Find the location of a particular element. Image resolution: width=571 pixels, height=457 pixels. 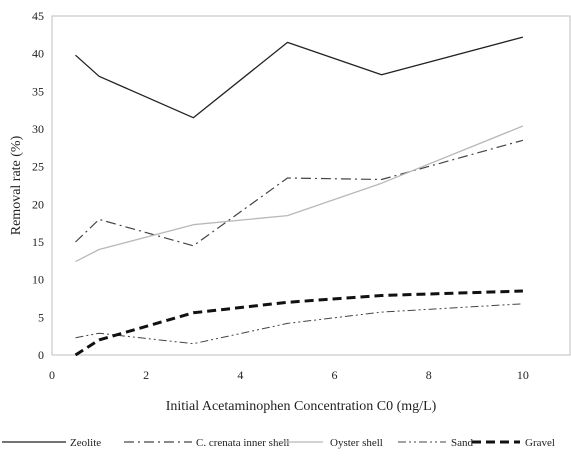

series-line-sand is located at coordinates (299, 324).